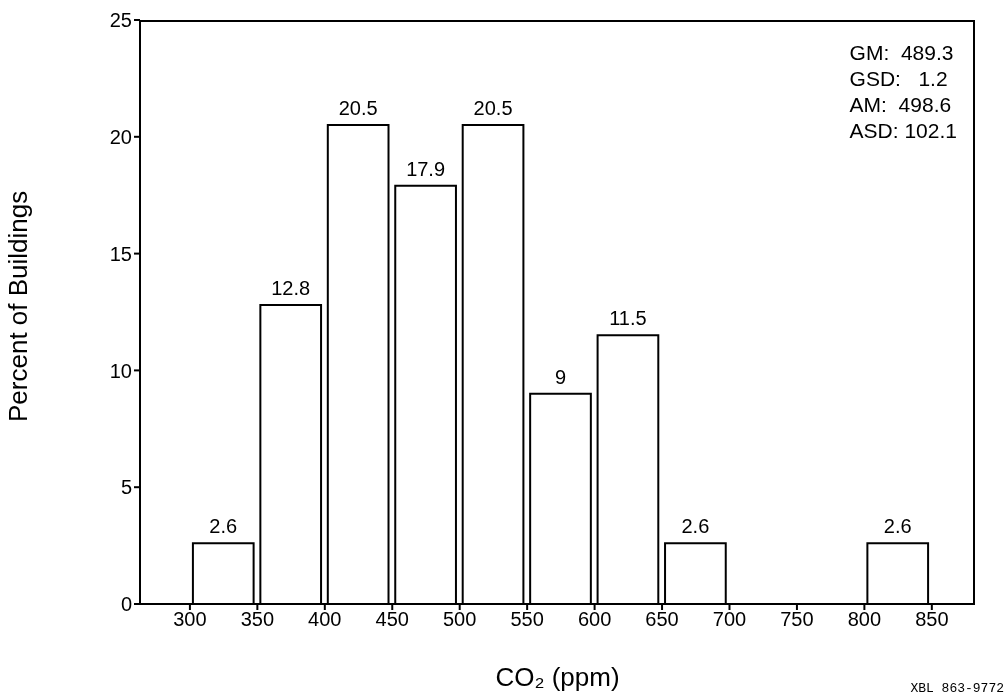  Describe the element at coordinates (460, 619) in the screenshot. I see `x-tick-label: 500` at that location.